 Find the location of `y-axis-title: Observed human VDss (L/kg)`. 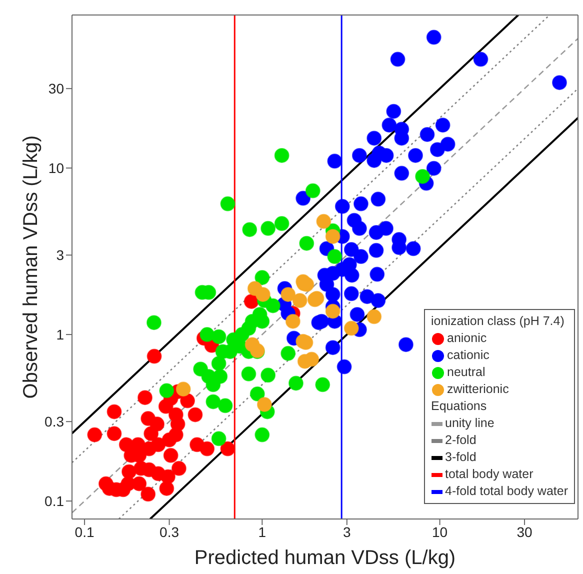

y-axis-title: Observed human VDss (L/kg) is located at coordinates (31, 267).